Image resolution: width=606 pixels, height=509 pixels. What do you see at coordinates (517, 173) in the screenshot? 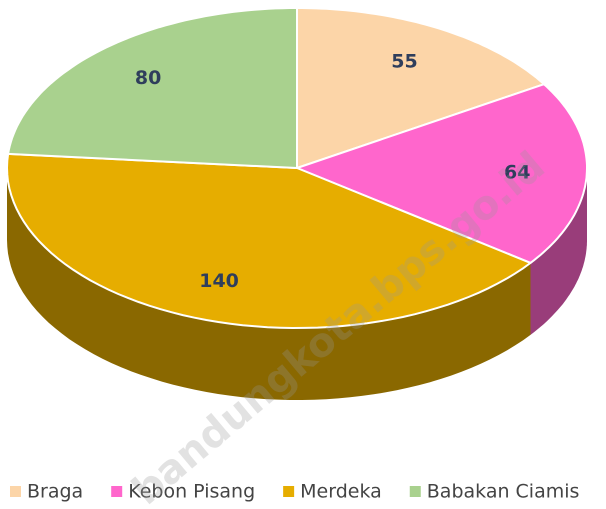
I see `data-label: 64` at bounding box center [517, 173].